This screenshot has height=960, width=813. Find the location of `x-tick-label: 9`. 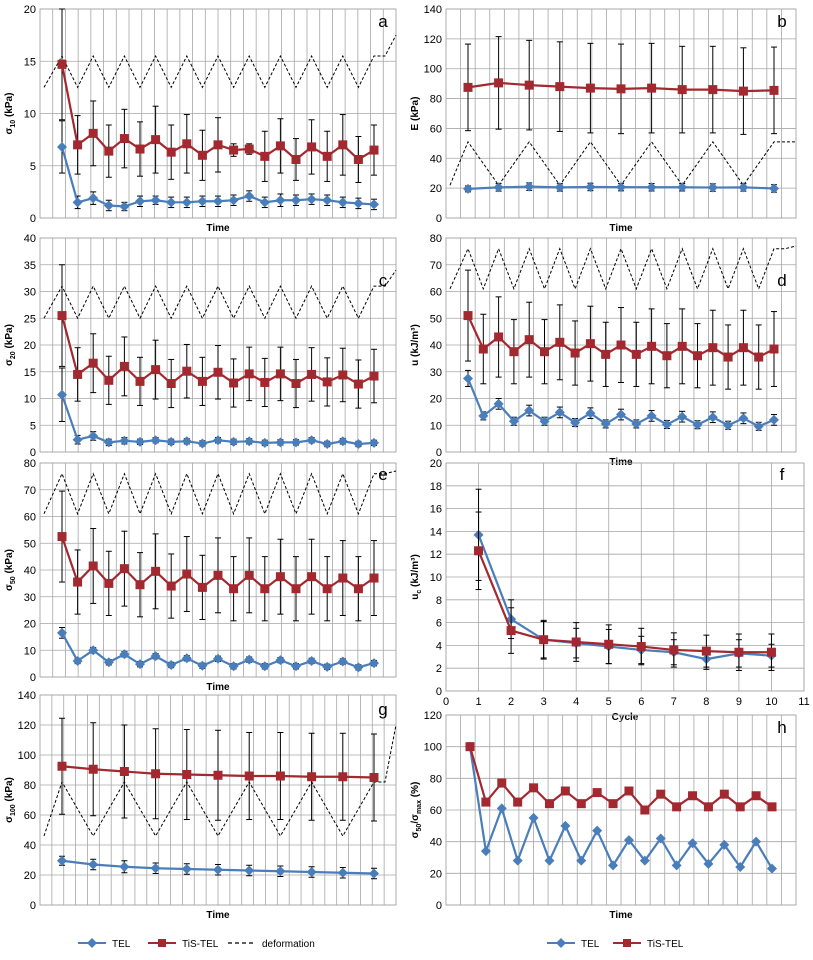

x-tick-label: 9 is located at coordinates (739, 702).